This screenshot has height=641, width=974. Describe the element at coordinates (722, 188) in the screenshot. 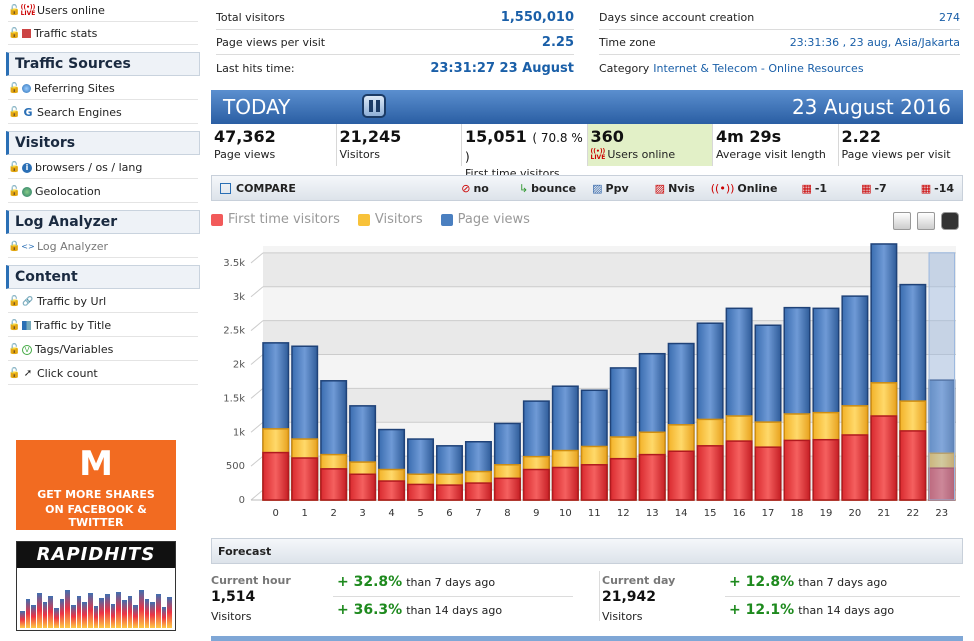

I see `live-icon: ((•))` at that location.